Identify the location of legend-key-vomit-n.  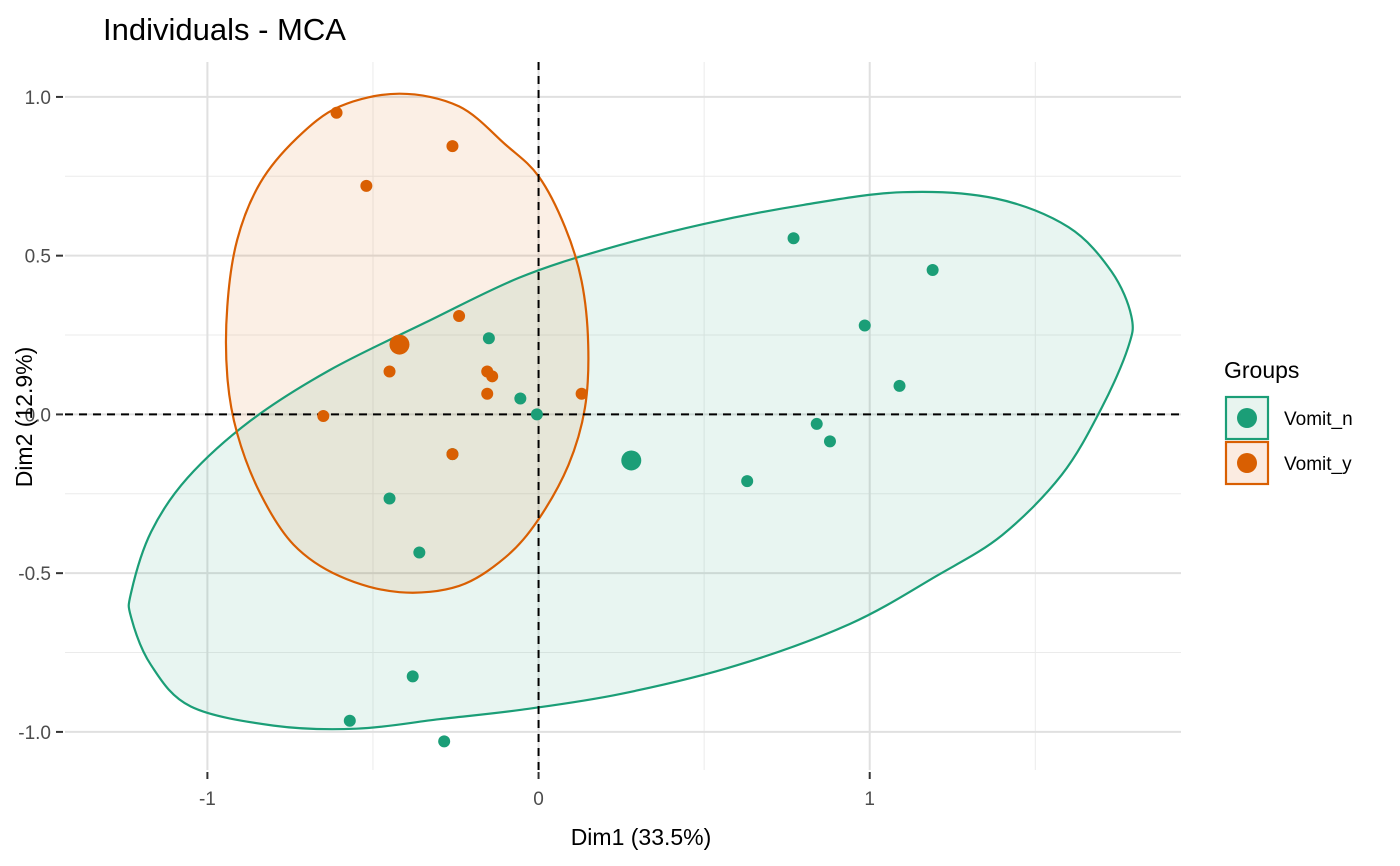
(1247, 418).